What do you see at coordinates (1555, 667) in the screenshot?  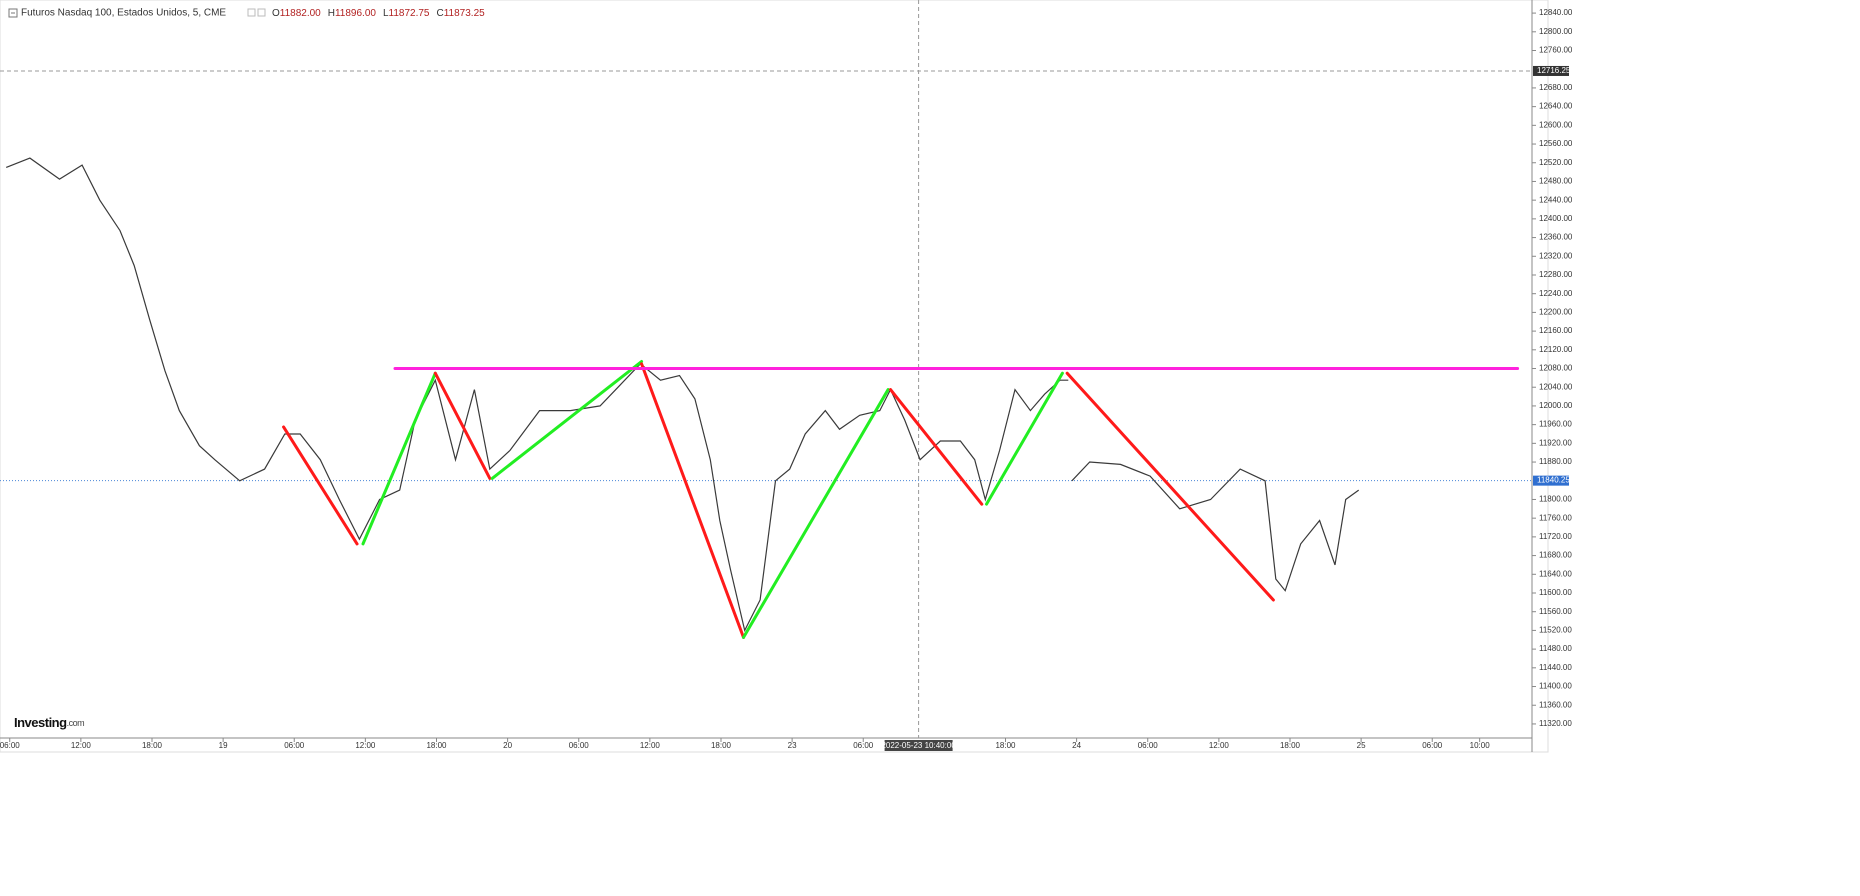 I see `y-tick-label: 11440.00` at bounding box center [1555, 667].